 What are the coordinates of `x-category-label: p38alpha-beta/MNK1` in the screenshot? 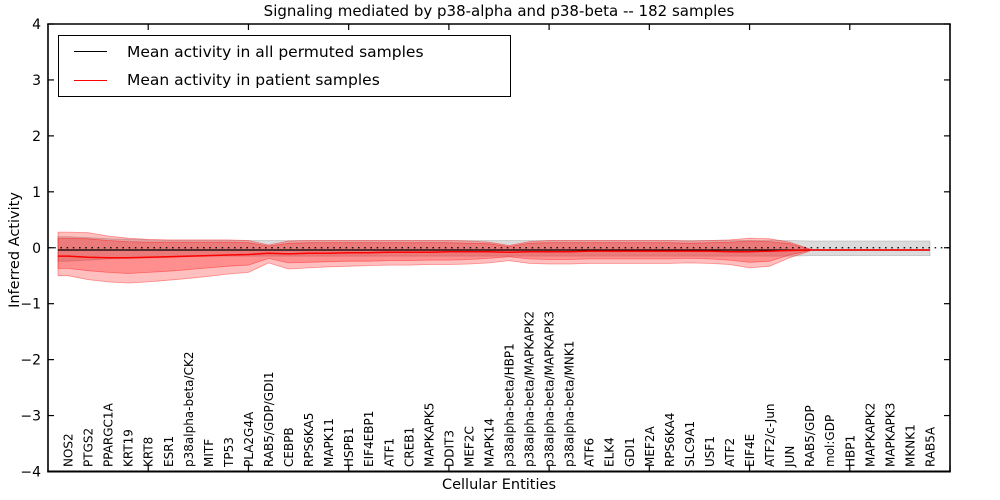 It's located at (570, 404).